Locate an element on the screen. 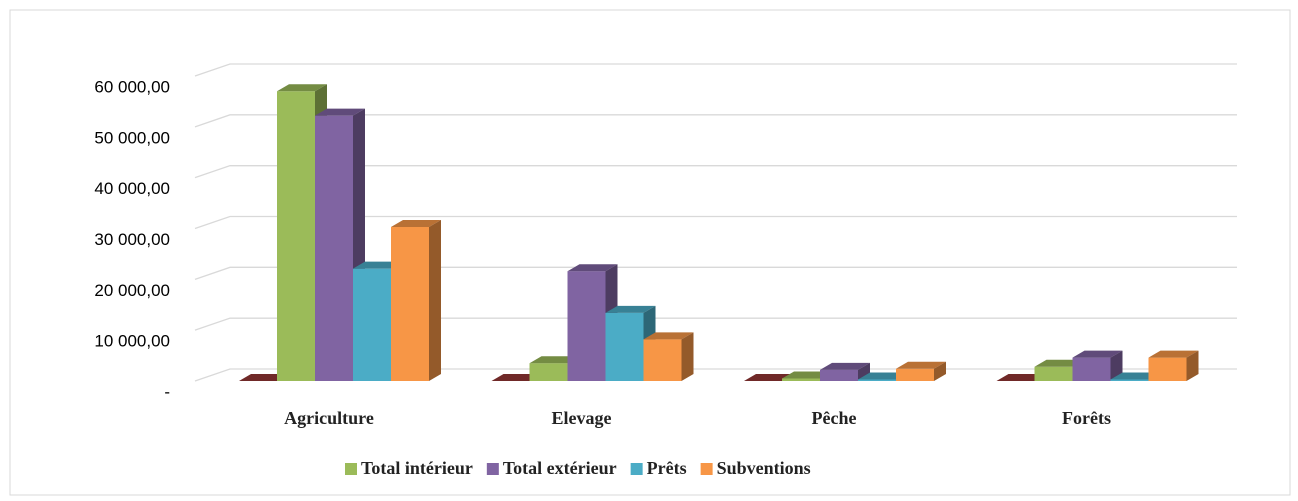 This screenshot has width=1298, height=501. legend-label: Total intérieur is located at coordinates (417, 468).